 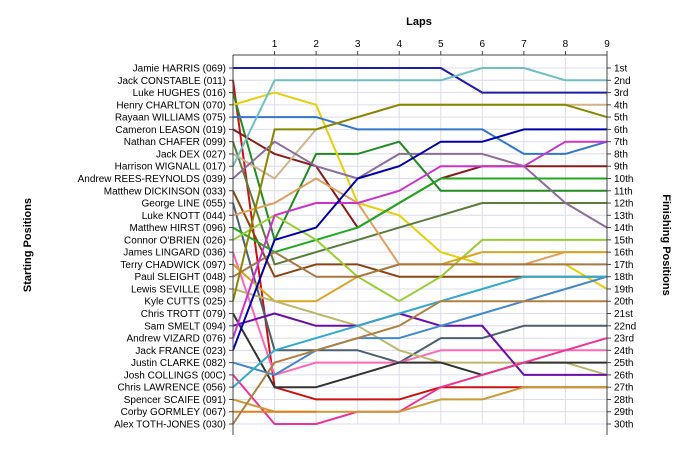 I want to click on finishing-position-label: 10th, so click(x=623, y=179).